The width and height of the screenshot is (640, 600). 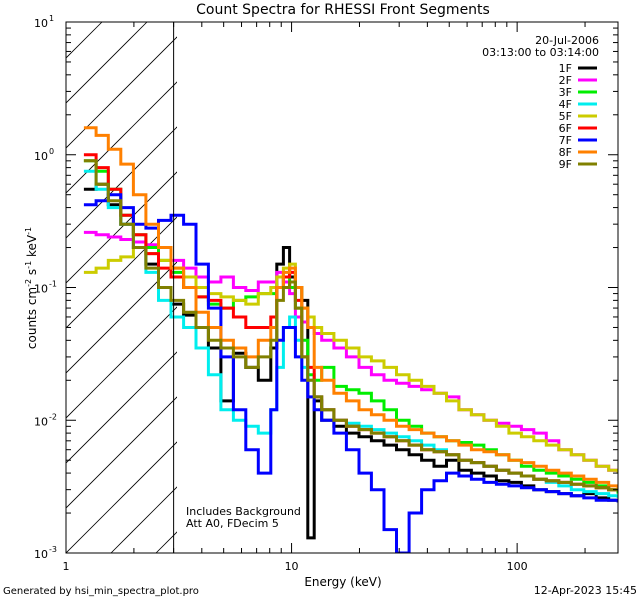 What do you see at coordinates (565, 128) in the screenshot?
I see `legend-label-6f: 6F` at bounding box center [565, 128].